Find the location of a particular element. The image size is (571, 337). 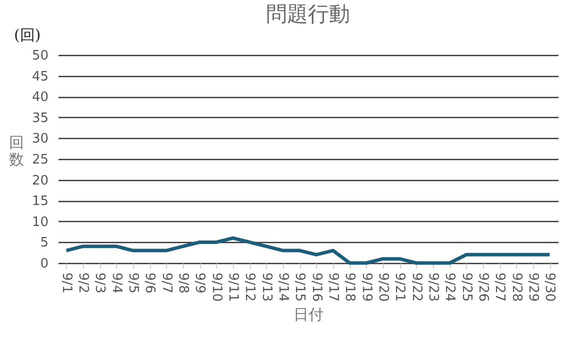

x-tick-label: 9/5 is located at coordinates (133, 283).